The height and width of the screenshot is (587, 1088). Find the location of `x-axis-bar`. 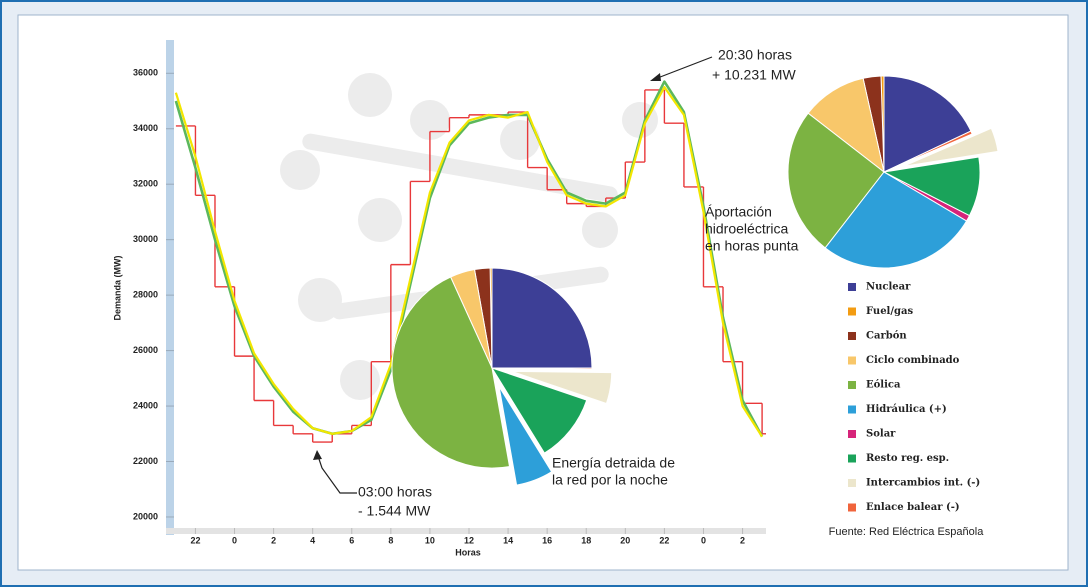

x-axis-bar is located at coordinates (466, 531).